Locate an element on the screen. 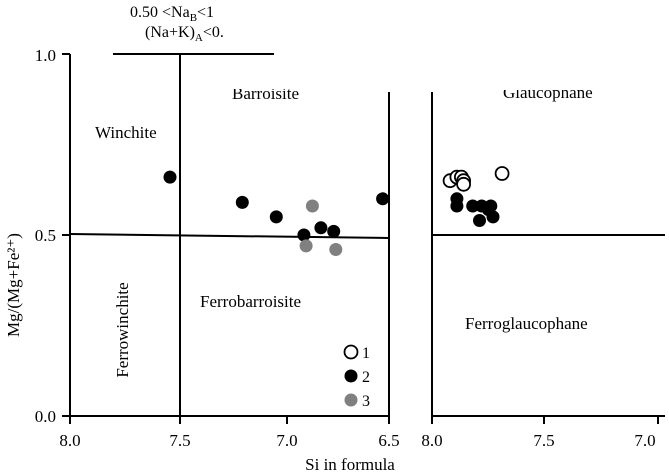 The width and height of the screenshot is (669, 474). legend-label-3: 3 is located at coordinates (366, 401).